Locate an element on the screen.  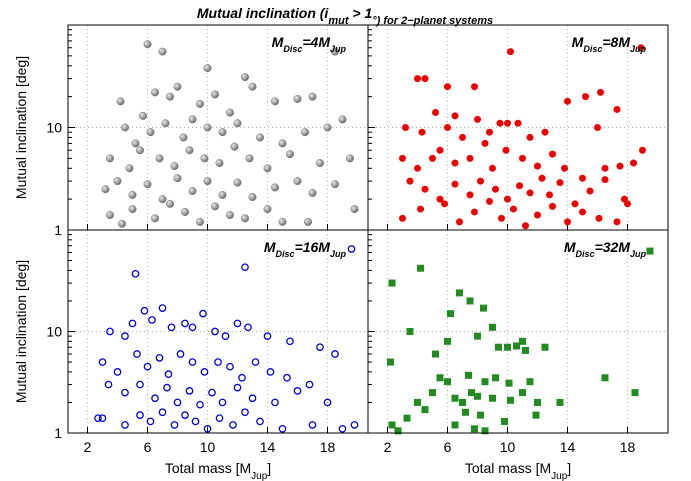
x-axis-label-part: ] is located at coordinates (269, 468).